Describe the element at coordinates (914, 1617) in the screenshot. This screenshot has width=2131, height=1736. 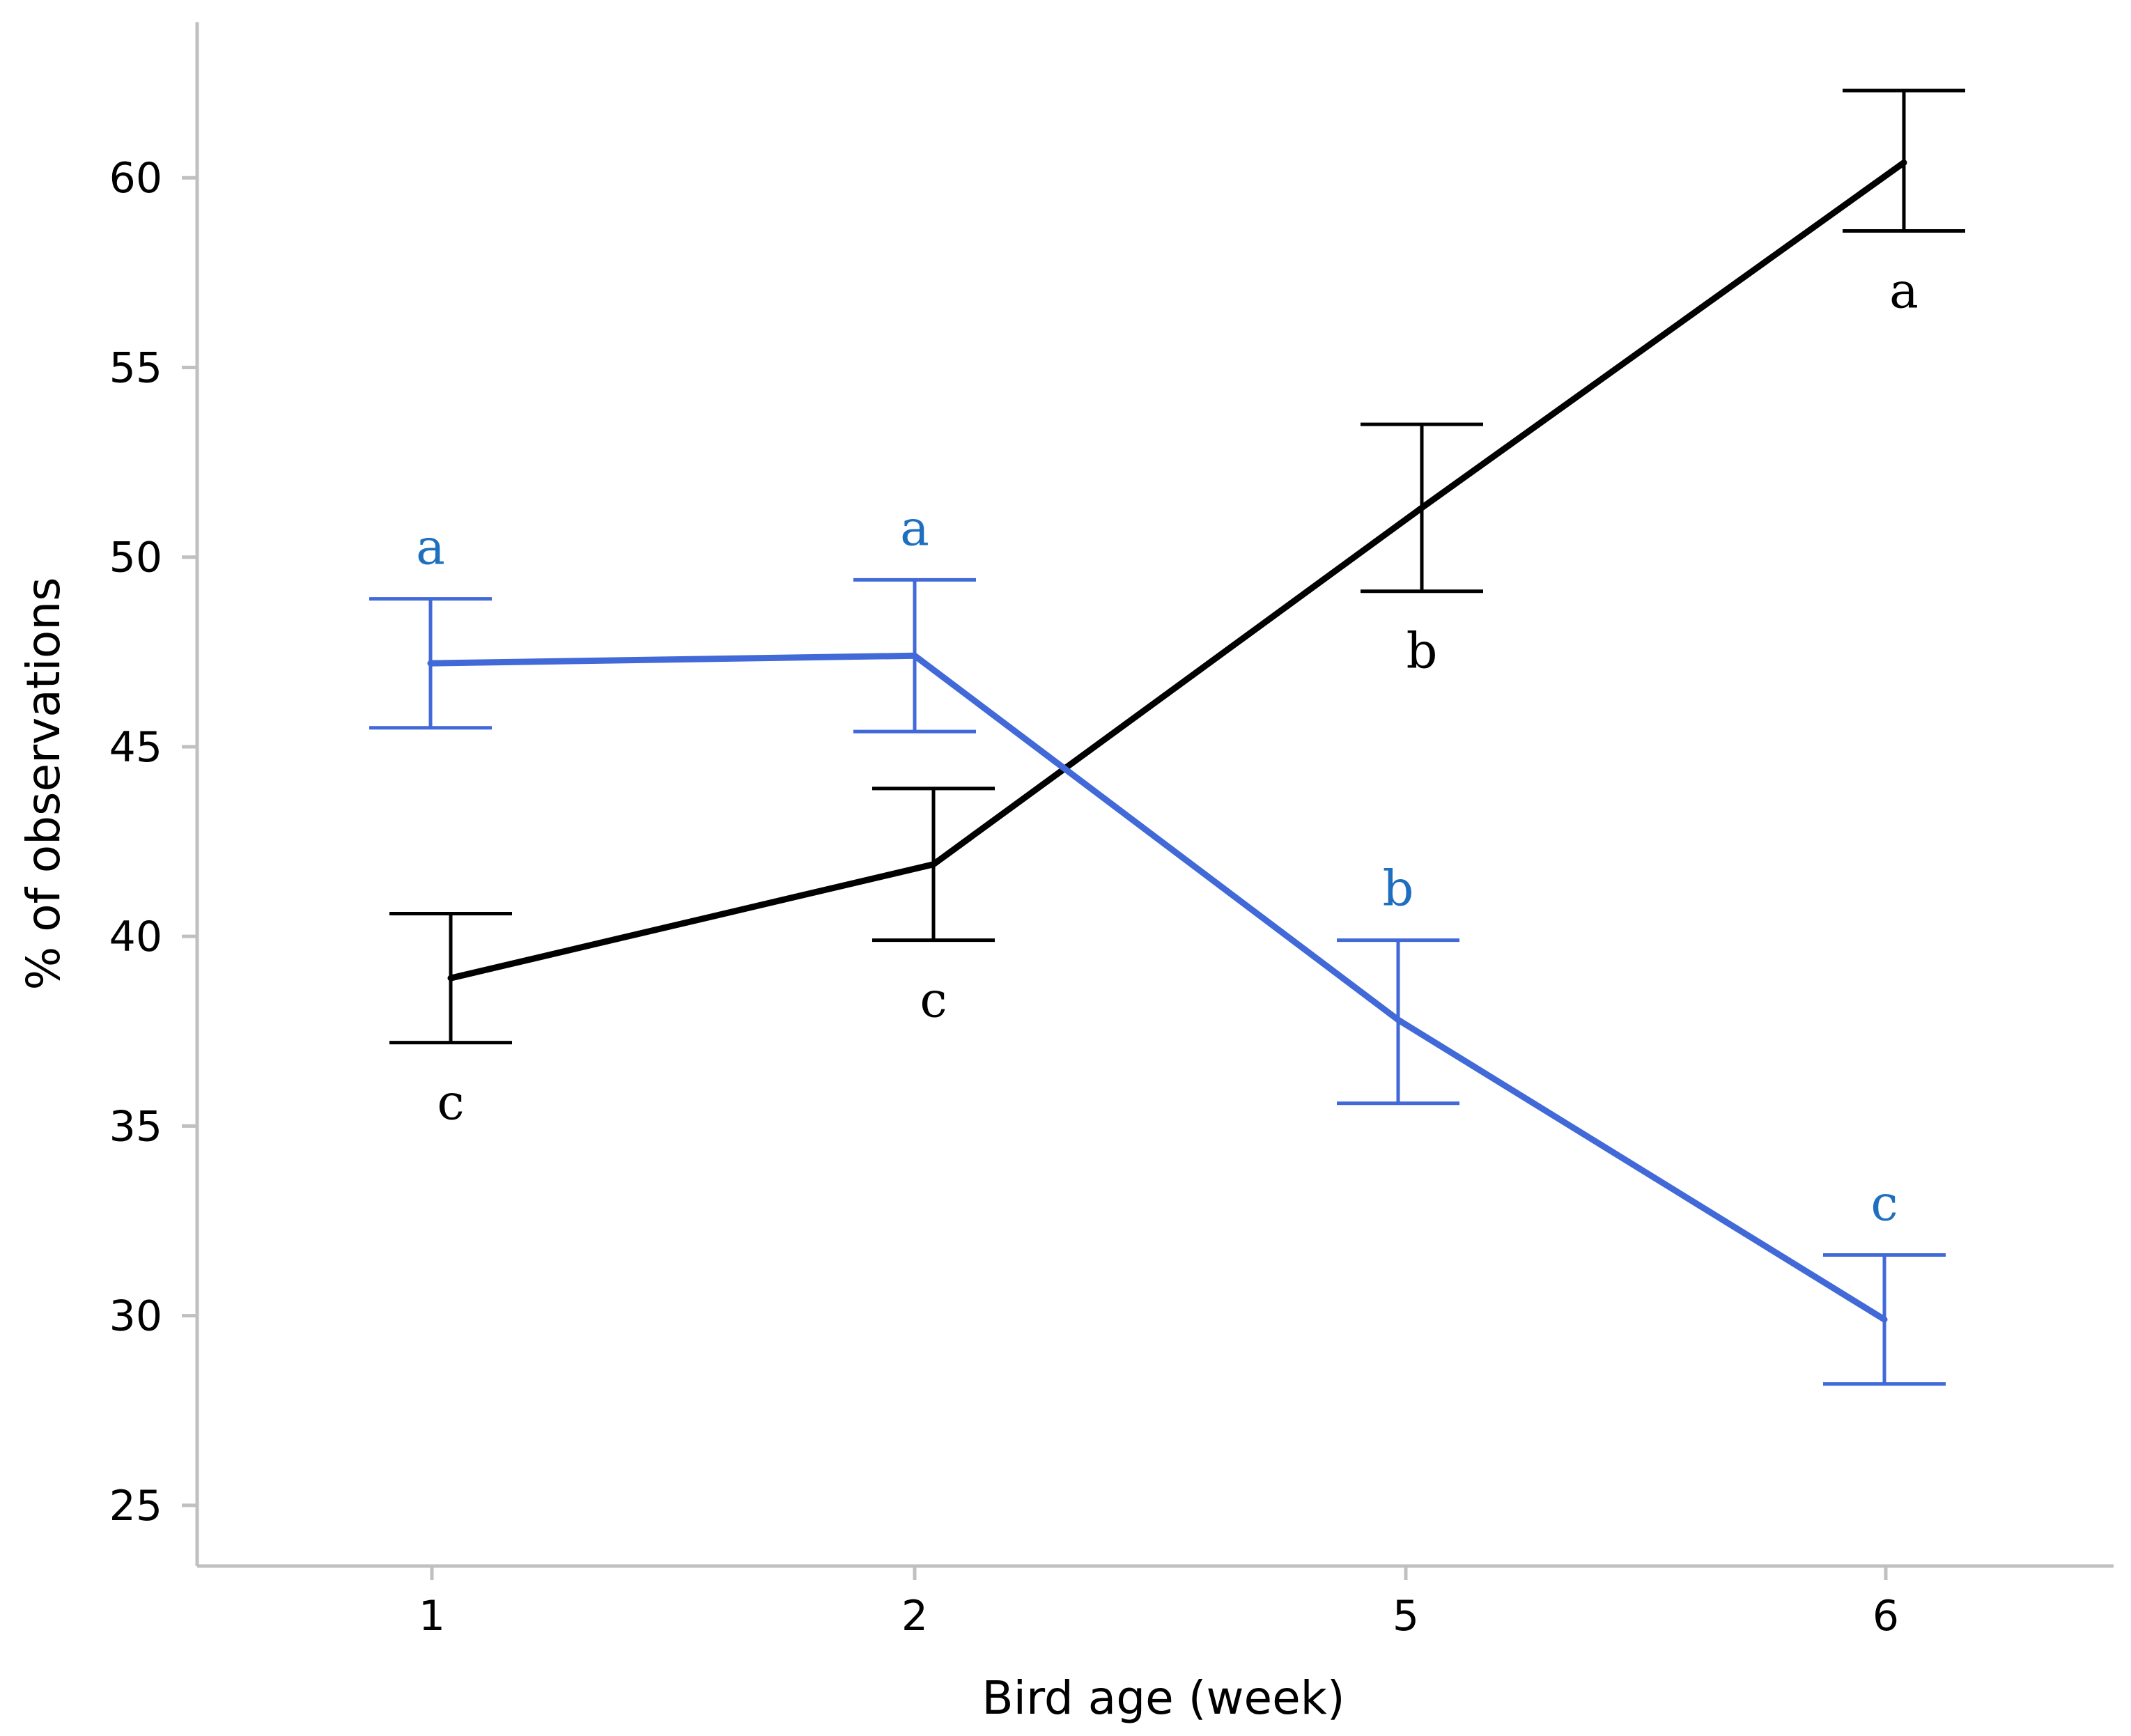
I see `x-tick-label: 2` at that location.